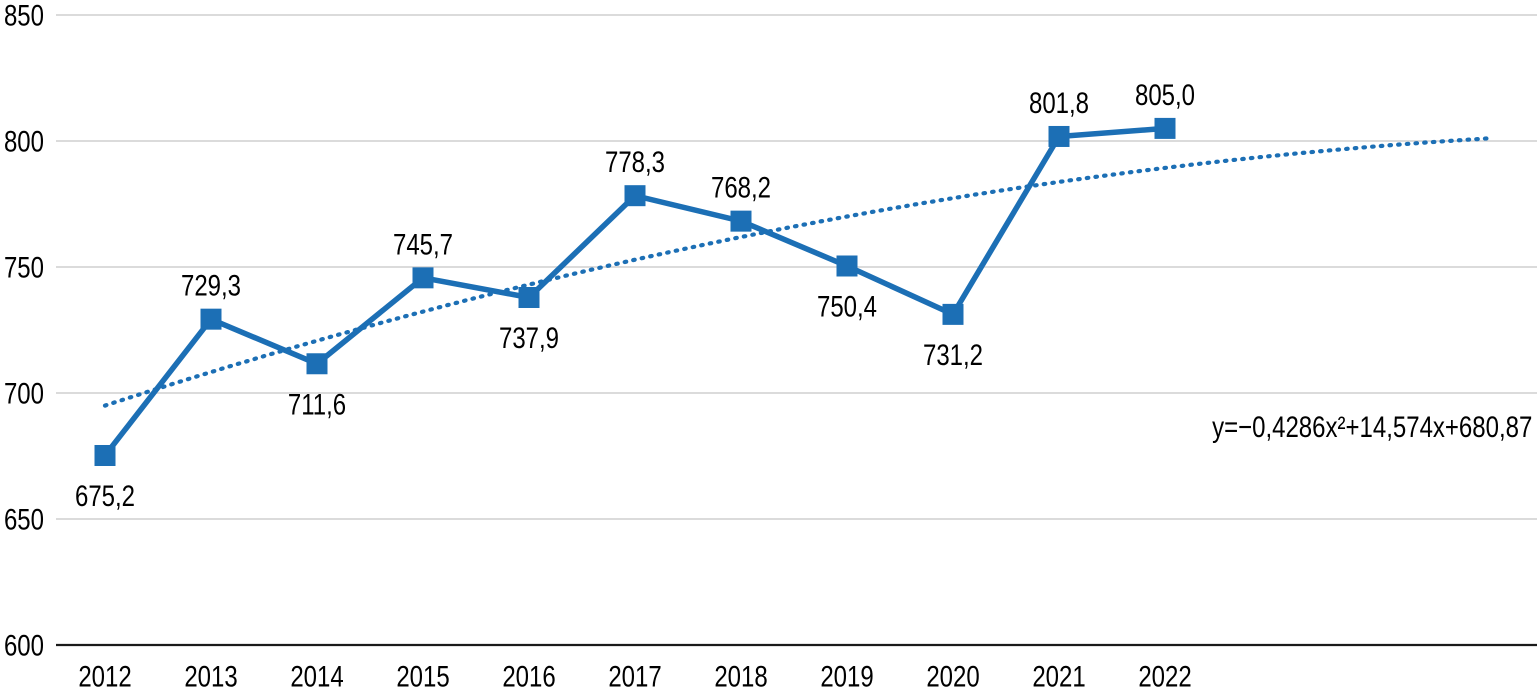  I want to click on y-tick-label: 800, so click(24, 141).